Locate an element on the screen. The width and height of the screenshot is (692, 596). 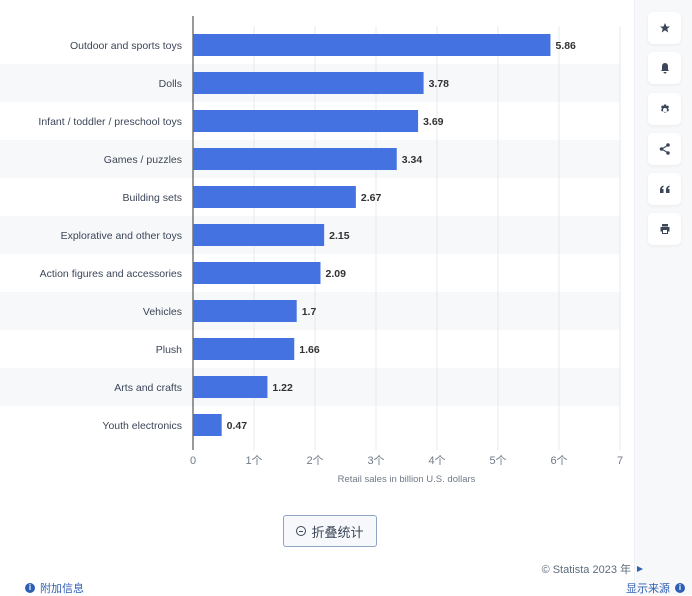
category-label: Vehicles is located at coordinates (162, 312).